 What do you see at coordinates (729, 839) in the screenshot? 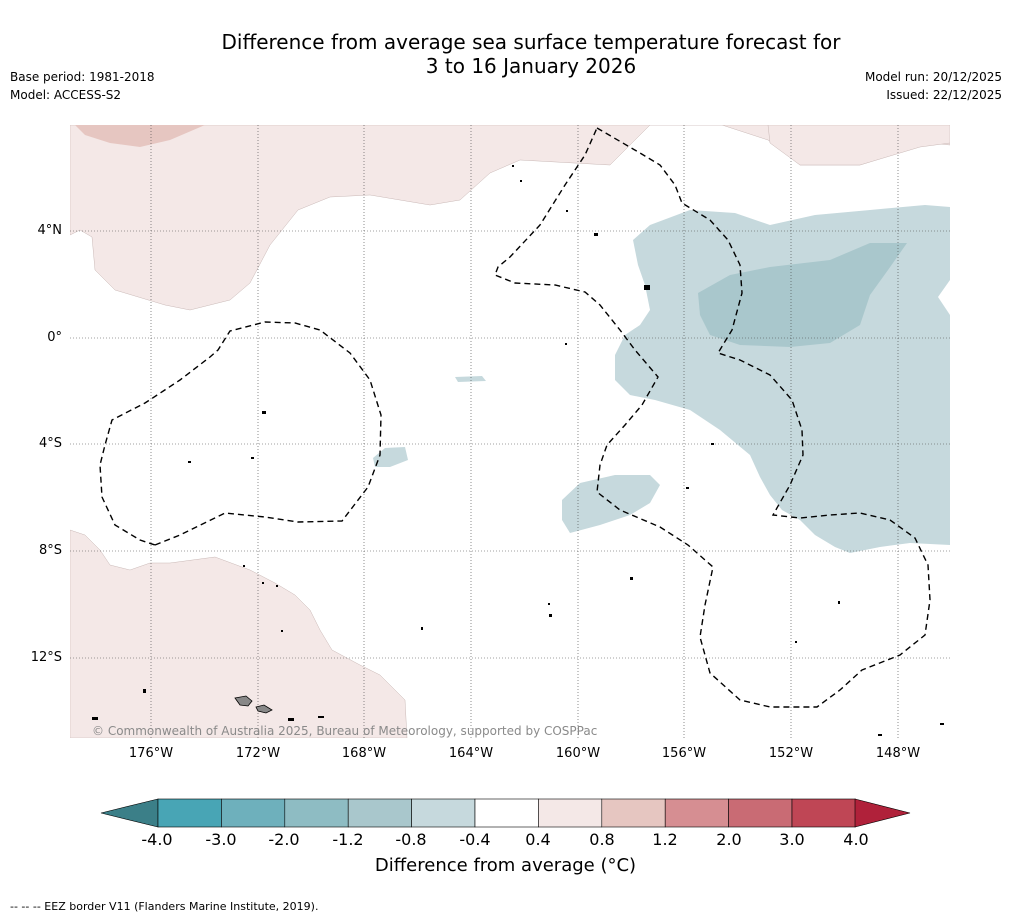
I see `cb-tick-9: 2.0` at bounding box center [729, 839].